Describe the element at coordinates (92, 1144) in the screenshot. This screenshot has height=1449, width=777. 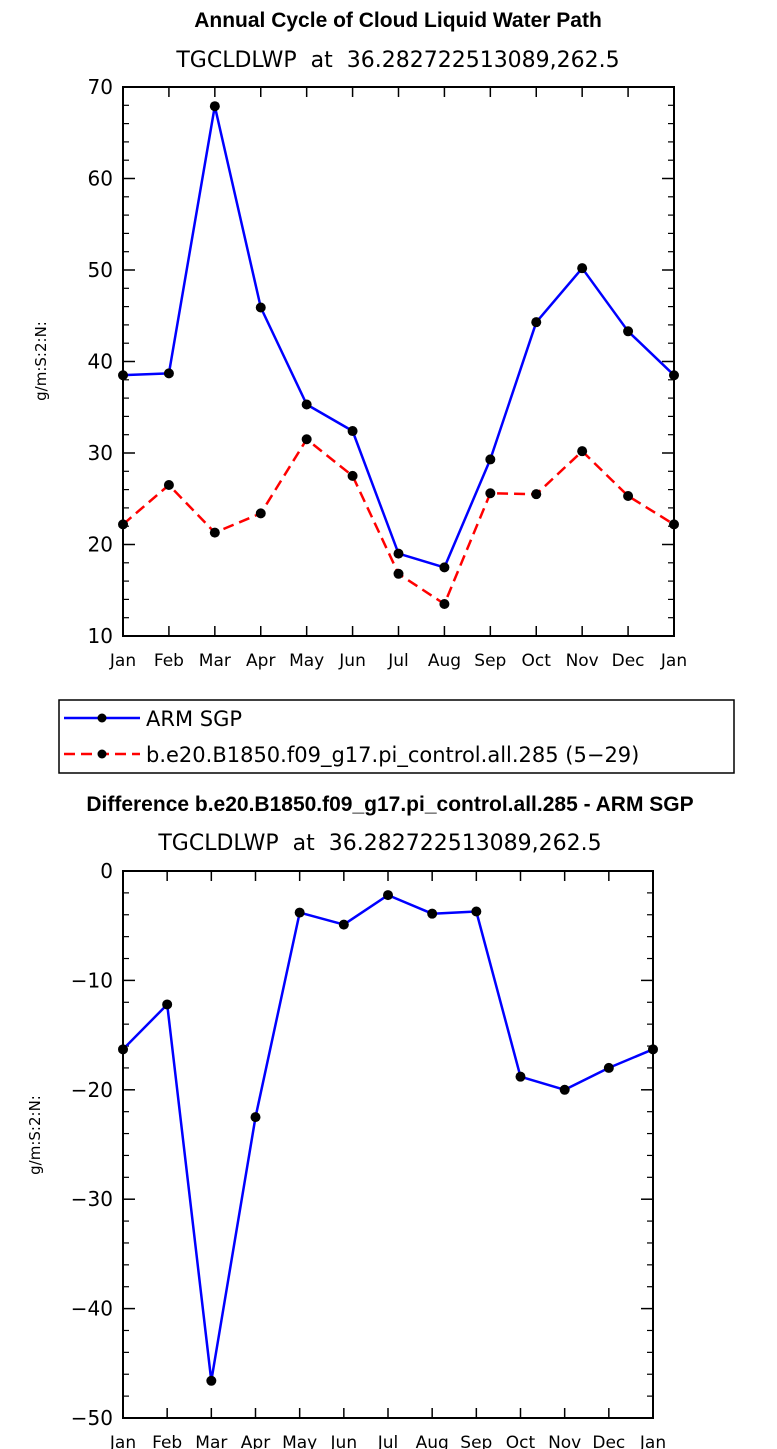
I see `chart2-y-tick-labels: −50 −40 −30 −20 −10 0` at that location.